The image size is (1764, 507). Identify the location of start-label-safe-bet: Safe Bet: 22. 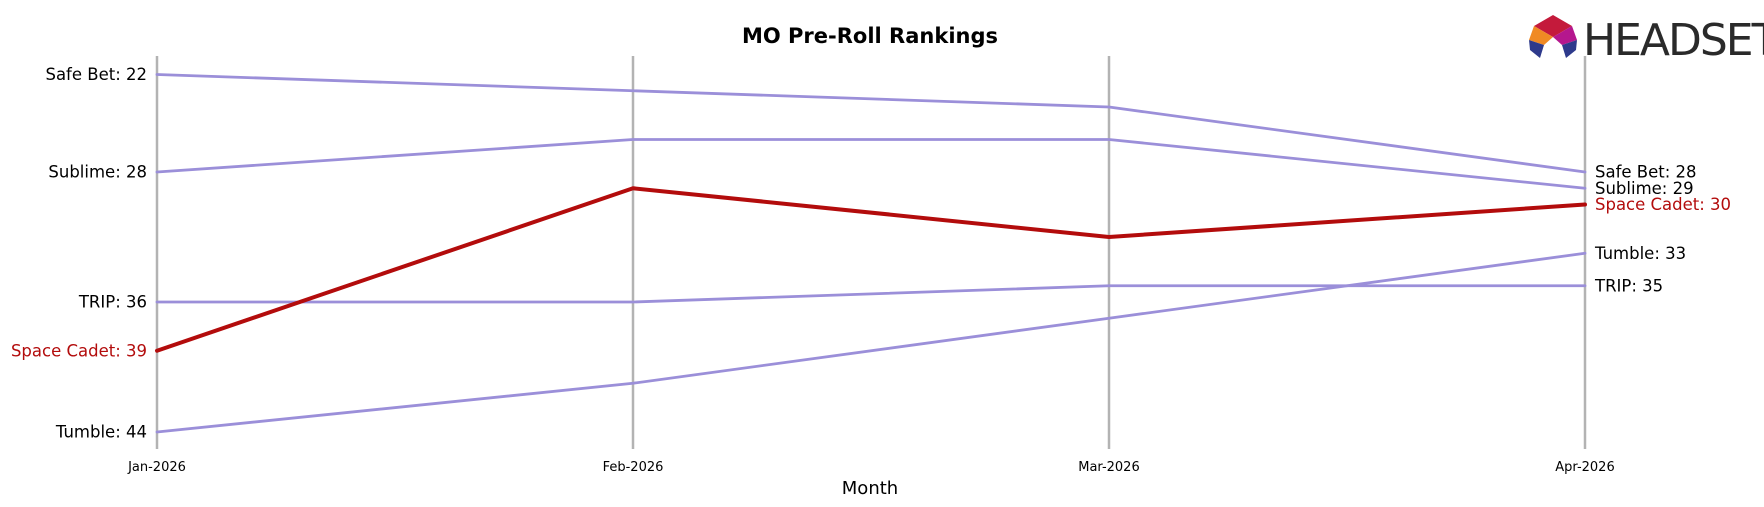
(96, 74).